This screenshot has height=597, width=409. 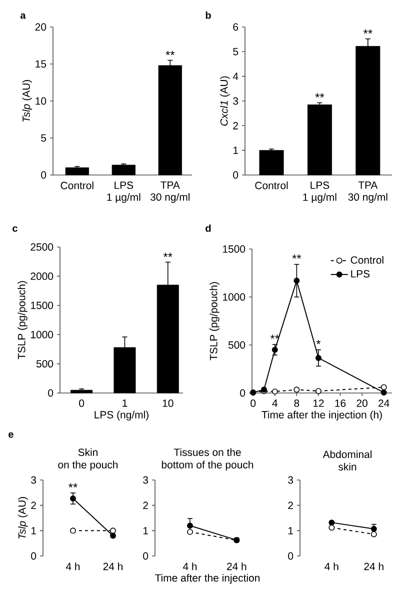 I want to click on annotation: *, so click(x=318, y=342).